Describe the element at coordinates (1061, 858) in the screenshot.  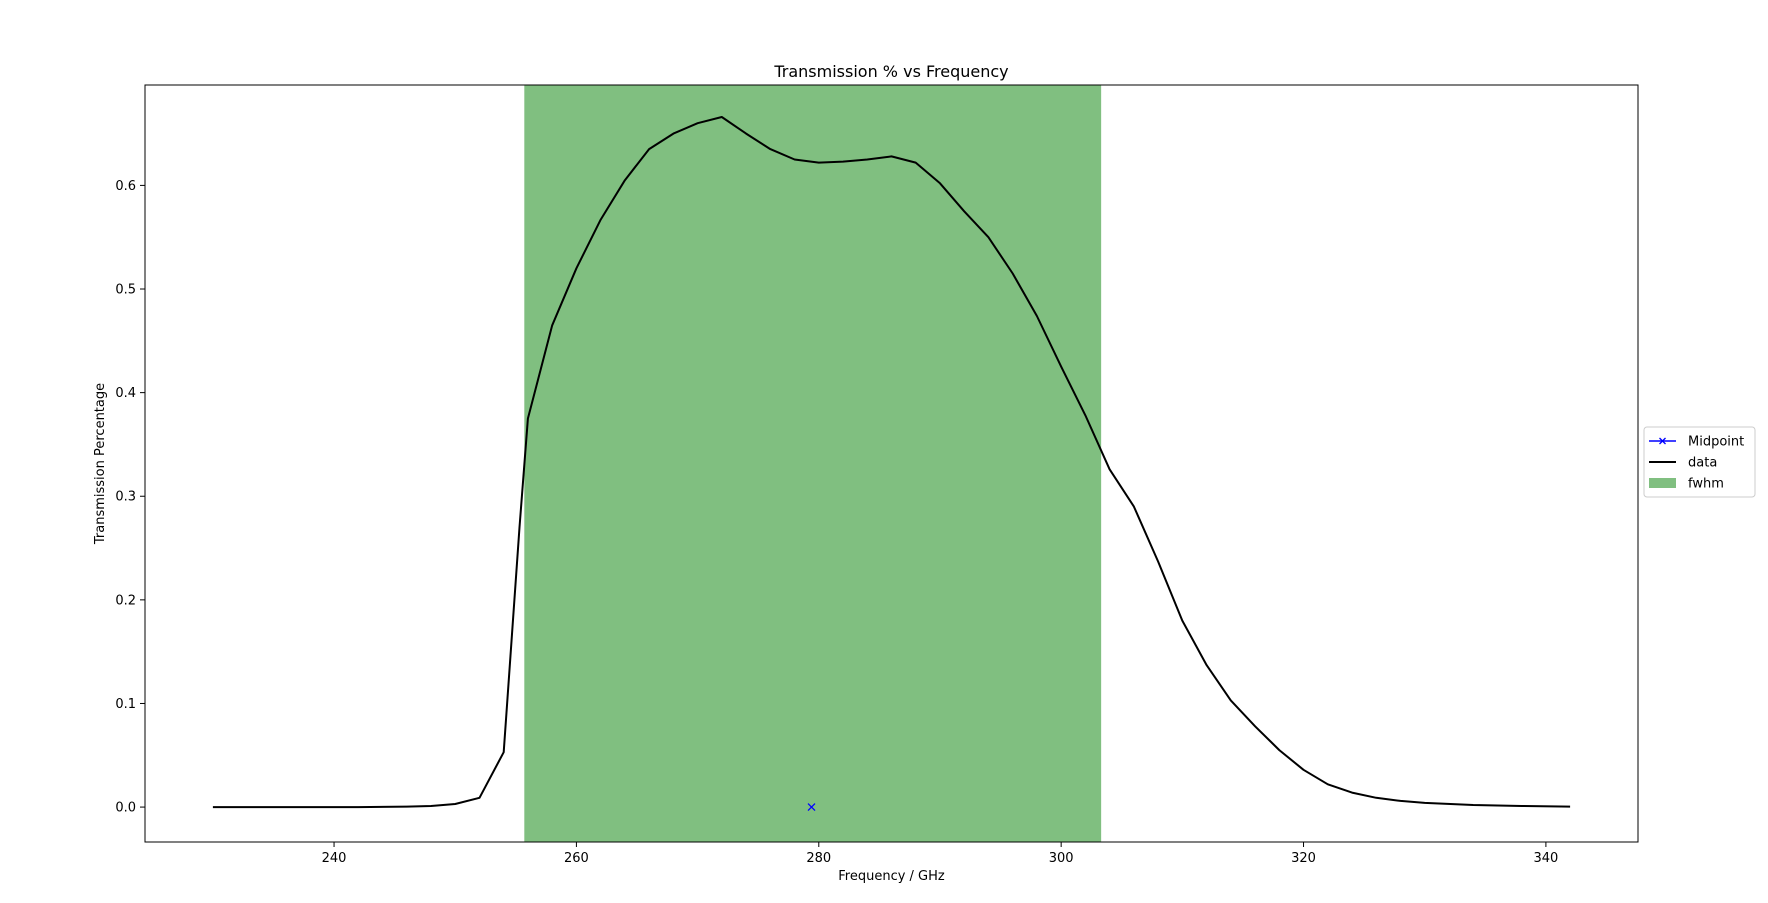
I see `x-tick-label: 300` at that location.